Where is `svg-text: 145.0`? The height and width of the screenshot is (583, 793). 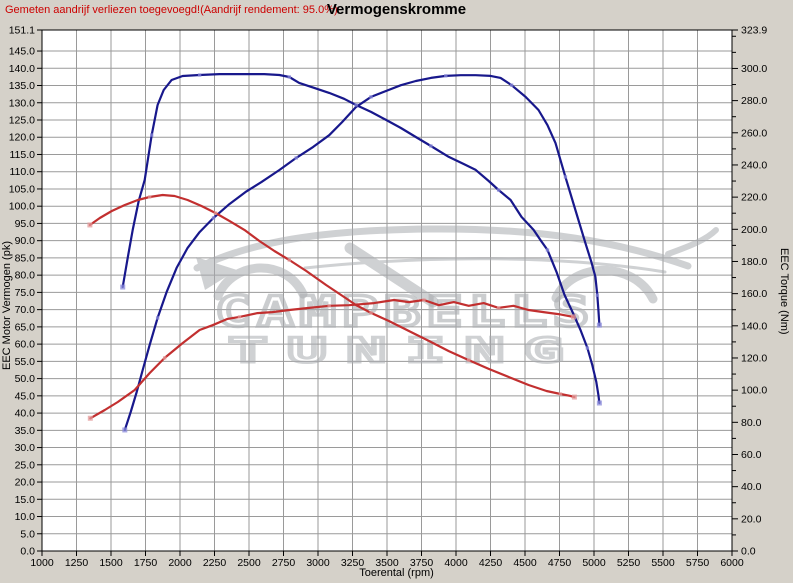 svg-text: 145.0 is located at coordinates (22, 52).